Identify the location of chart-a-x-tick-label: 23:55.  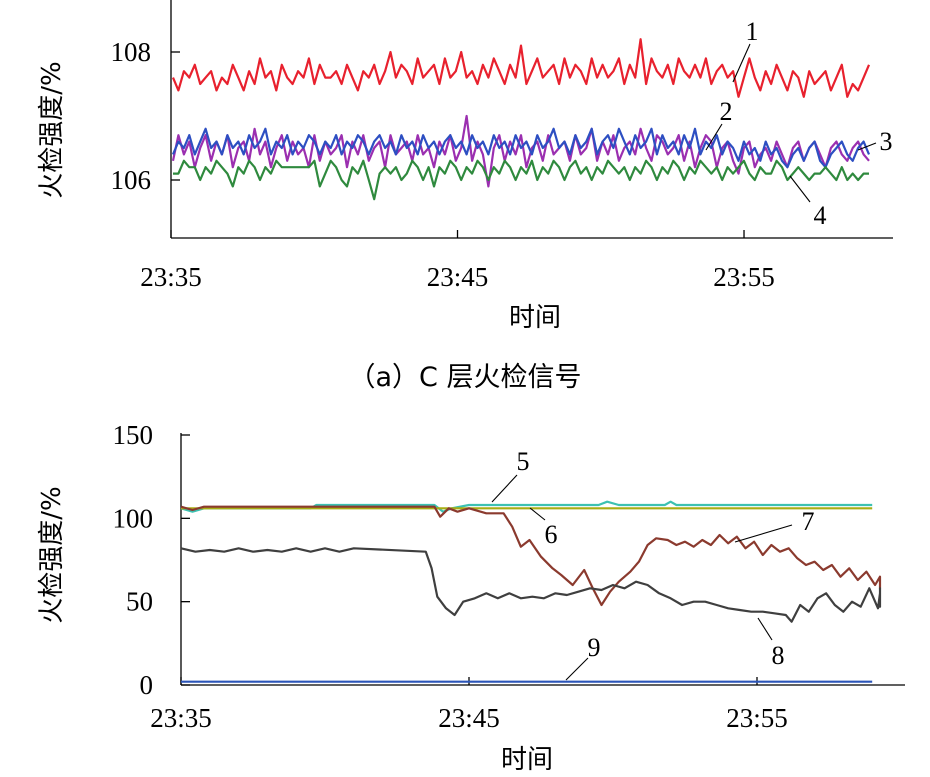
(744, 277).